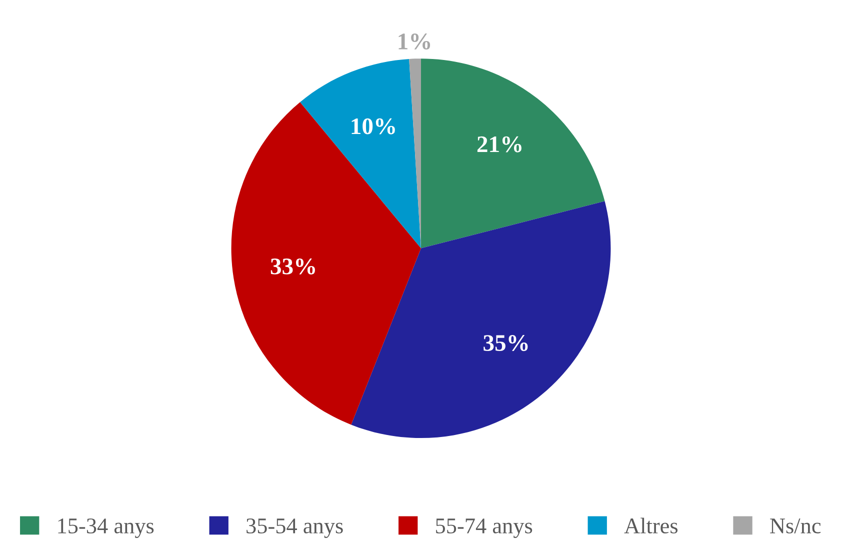 Image resolution: width=842 pixels, height=558 pixels. I want to click on legend-label: 35-54 anys, so click(294, 528).